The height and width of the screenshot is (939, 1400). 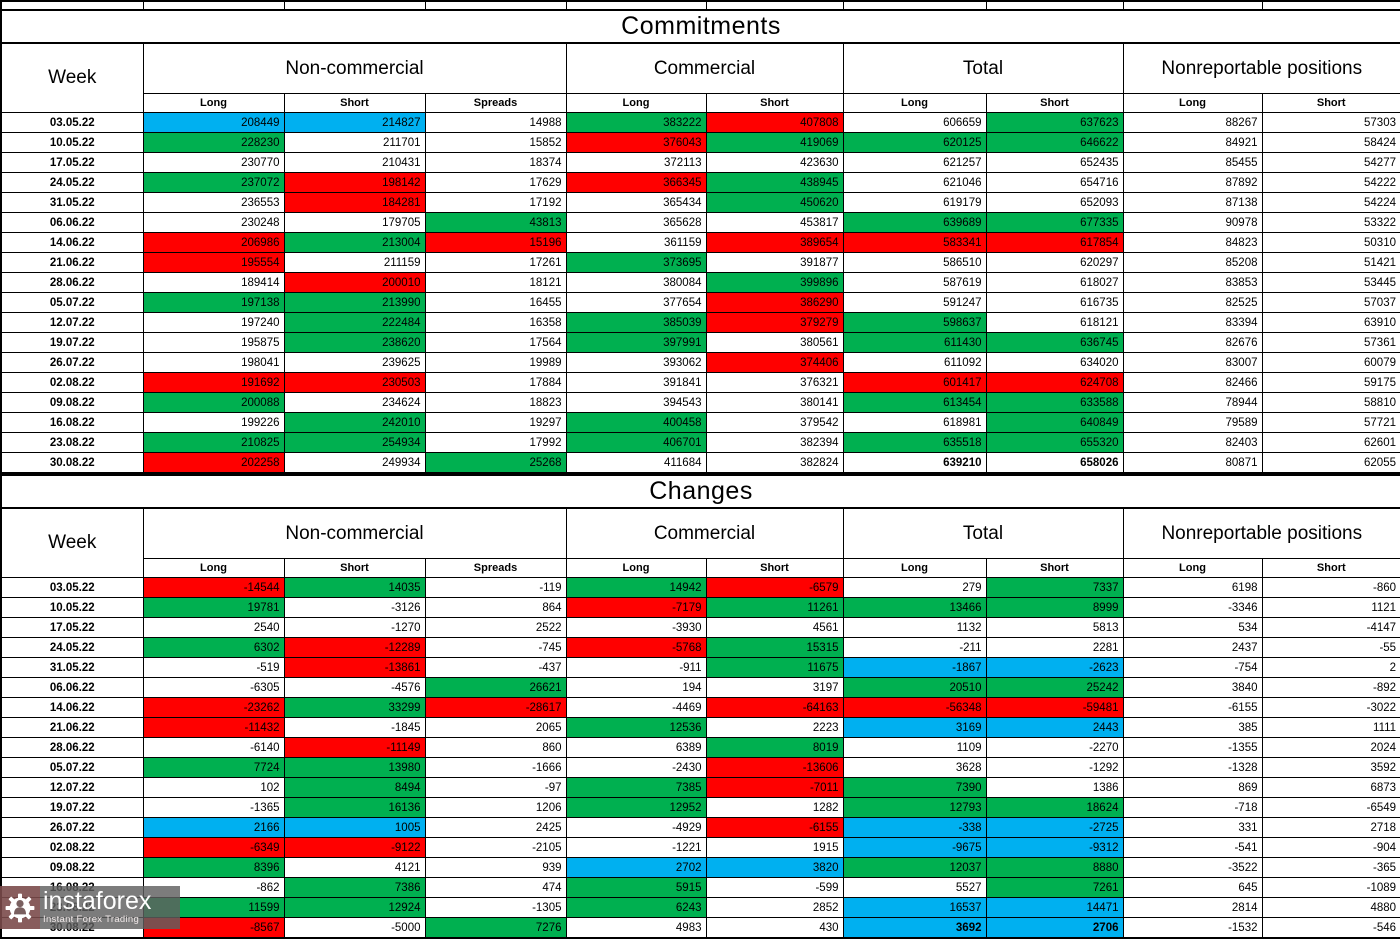 What do you see at coordinates (636, 867) in the screenshot?
I see `value-cell: 2702` at bounding box center [636, 867].